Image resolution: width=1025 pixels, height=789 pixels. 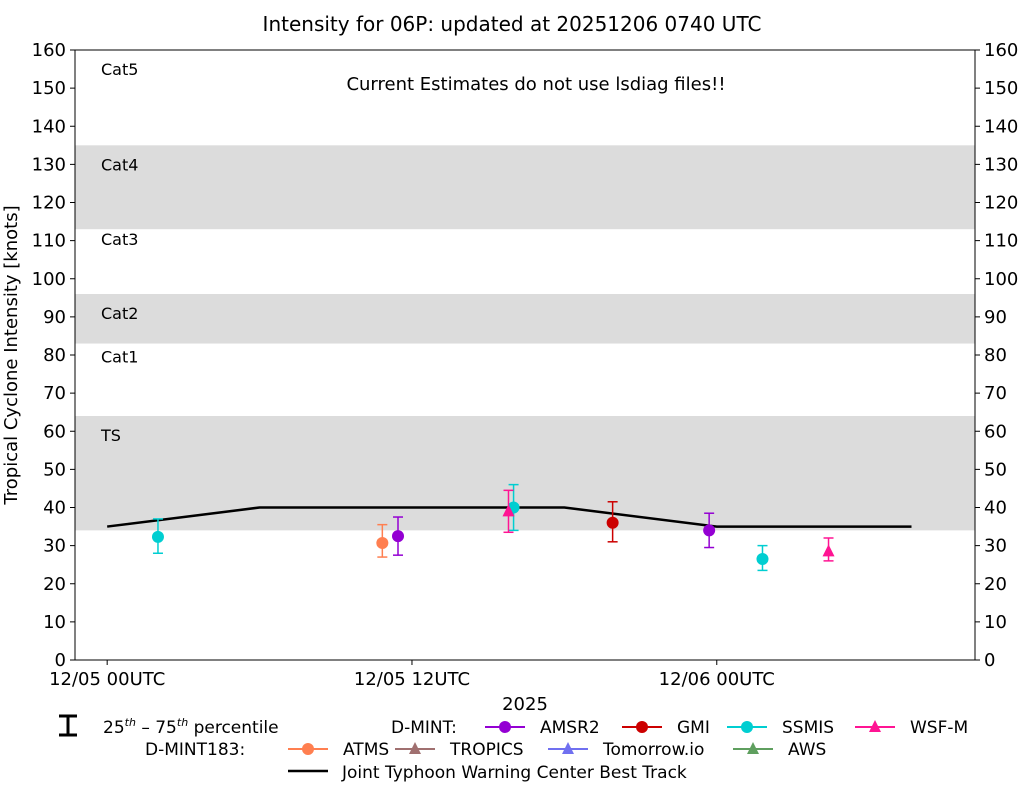 I want to click on y-tick-label: 160, so click(x=49, y=50).